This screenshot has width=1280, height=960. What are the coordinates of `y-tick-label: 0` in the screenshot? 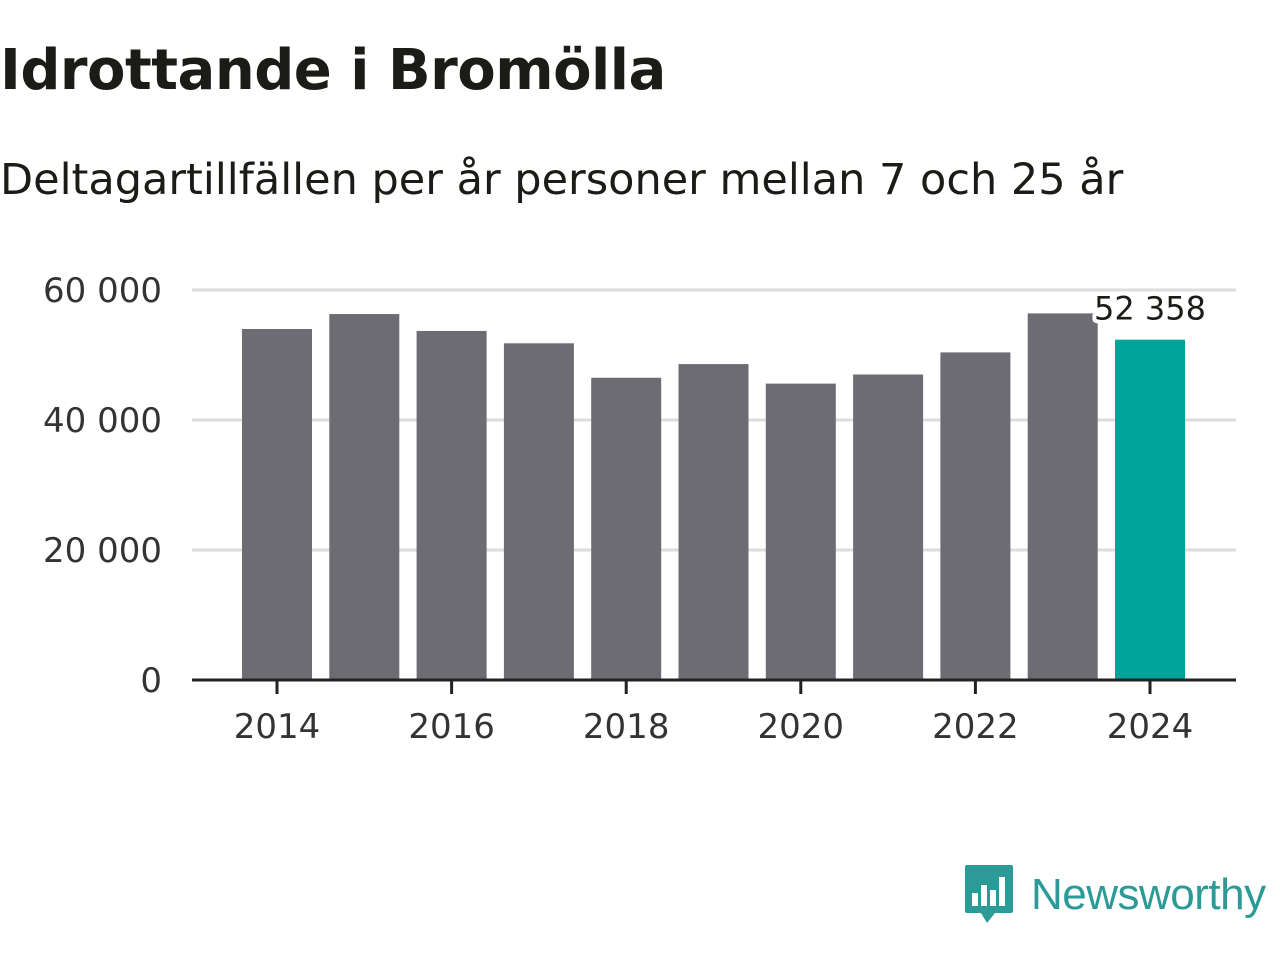 It's located at (151, 681).